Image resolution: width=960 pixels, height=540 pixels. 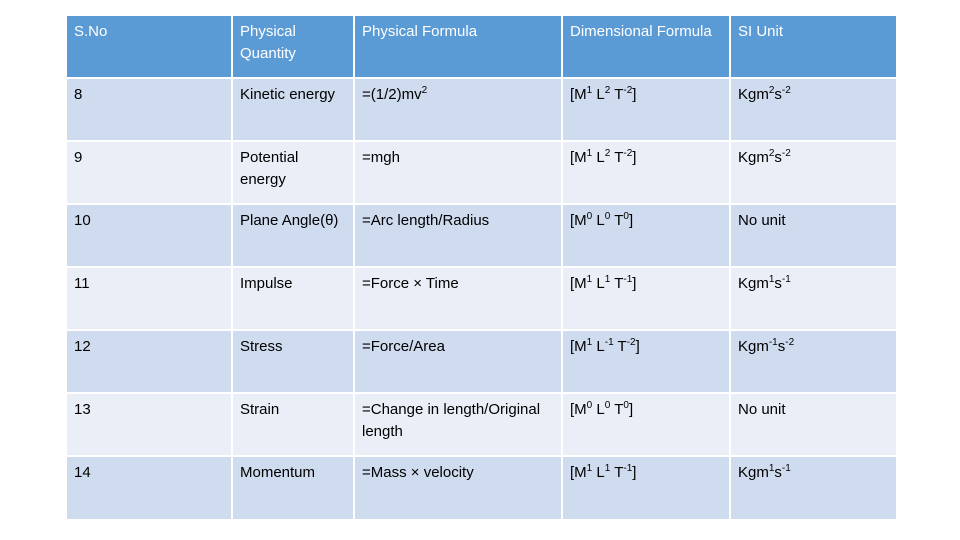 What do you see at coordinates (149, 424) in the screenshot?
I see `cell-sno: 13` at bounding box center [149, 424].